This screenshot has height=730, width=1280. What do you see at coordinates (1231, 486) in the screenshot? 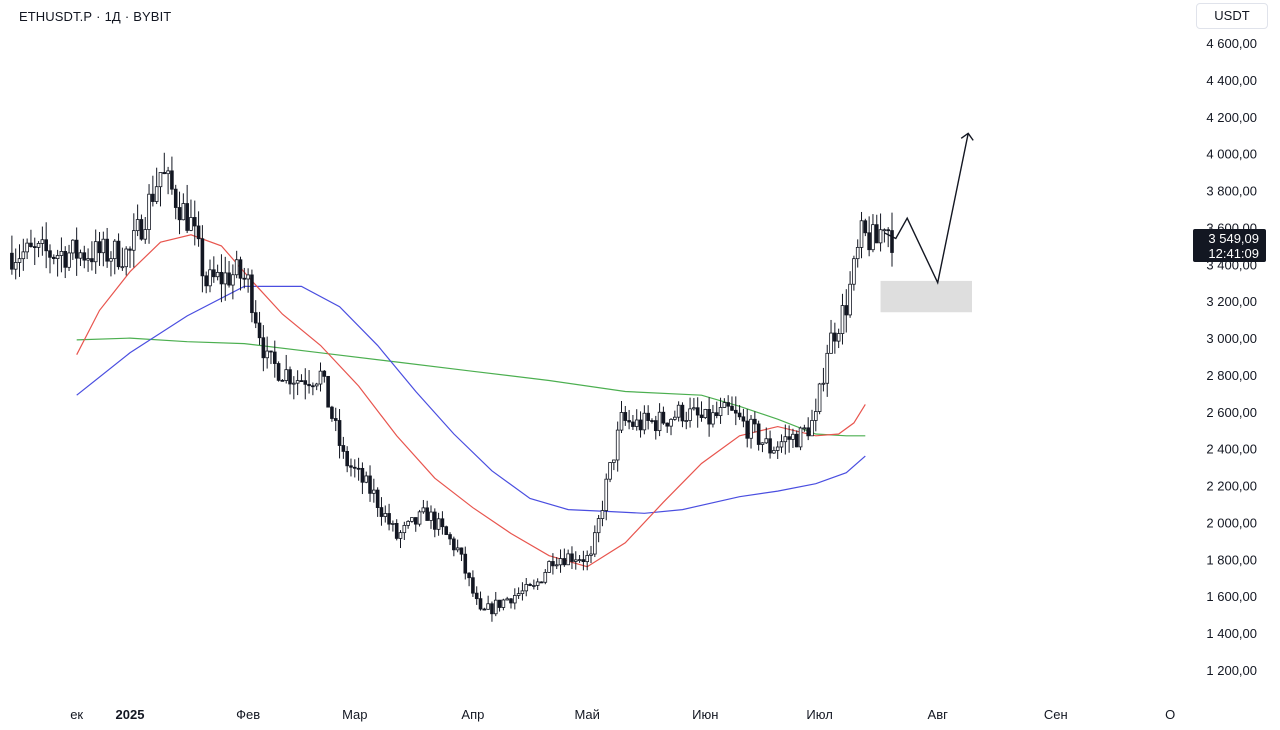
I see `y-tick-label: 2 200,00` at bounding box center [1231, 486].